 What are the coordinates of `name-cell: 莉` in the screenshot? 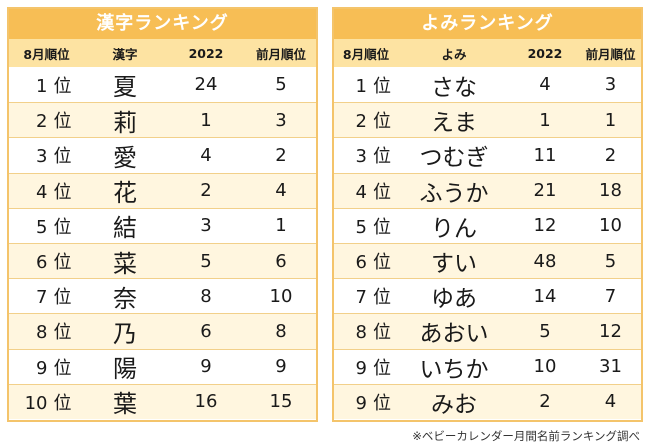 It's located at (125, 122).